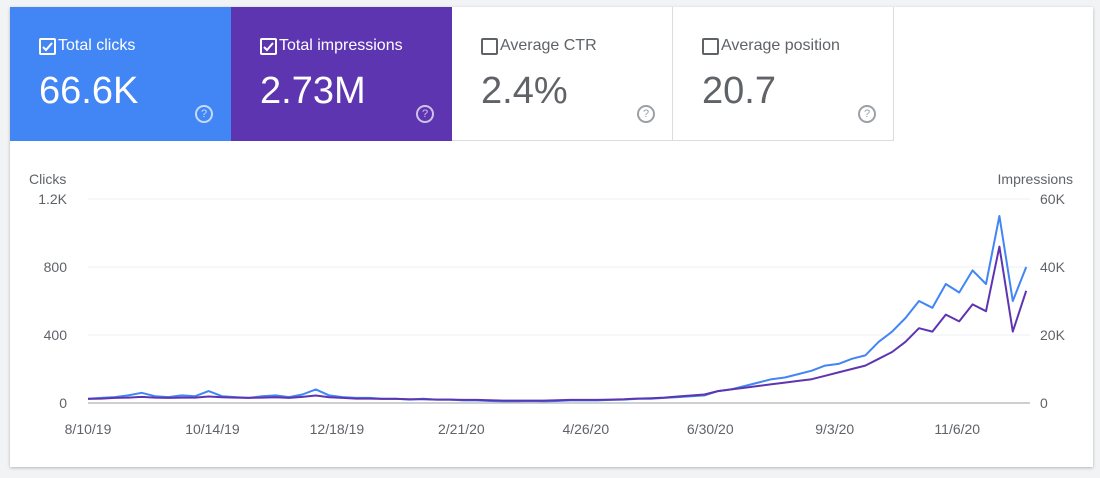  What do you see at coordinates (1044, 403) in the screenshot?
I see `y2-tick-label: 0` at bounding box center [1044, 403].